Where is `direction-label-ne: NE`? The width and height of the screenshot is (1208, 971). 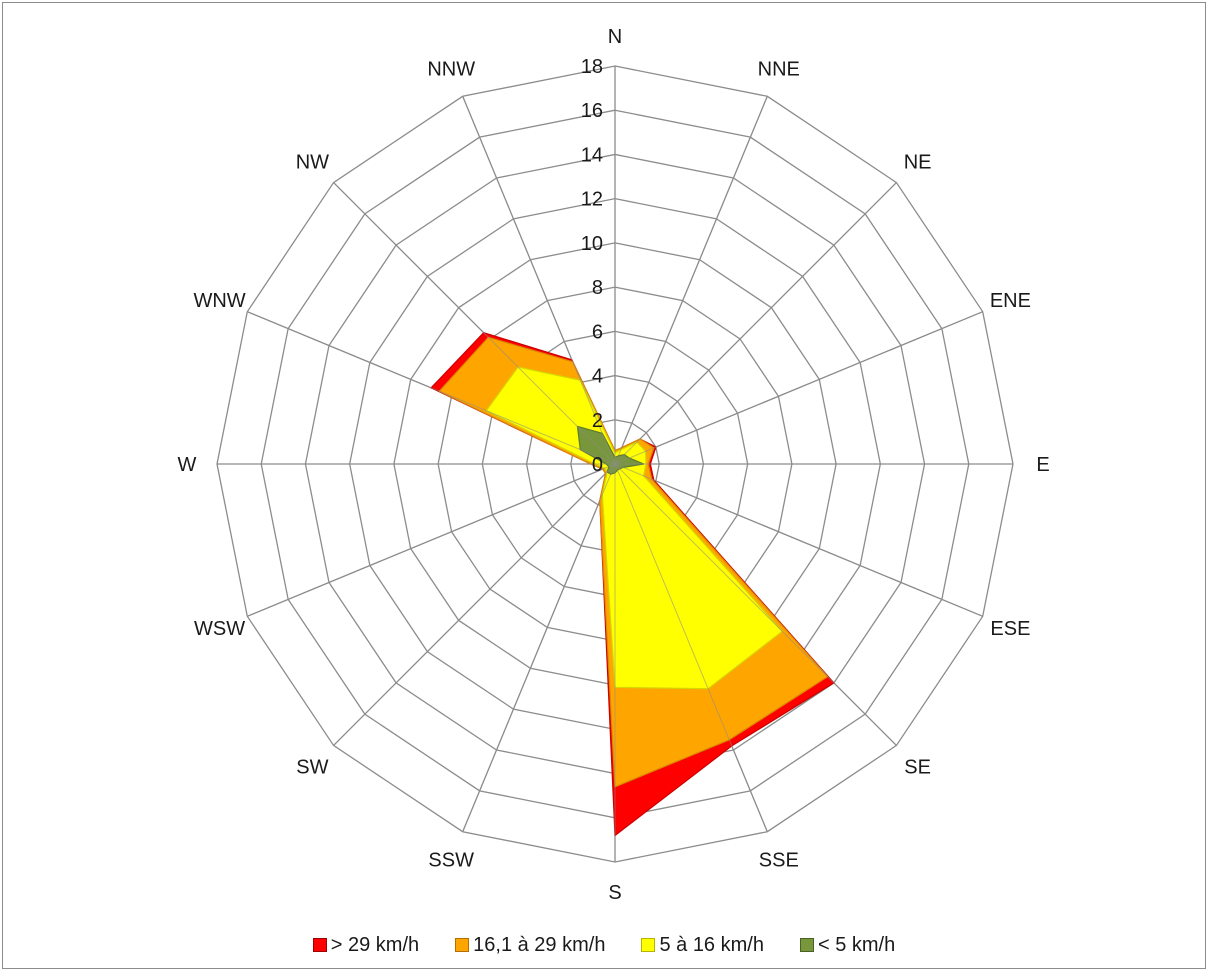 direction-label-ne: NE is located at coordinates (918, 162).